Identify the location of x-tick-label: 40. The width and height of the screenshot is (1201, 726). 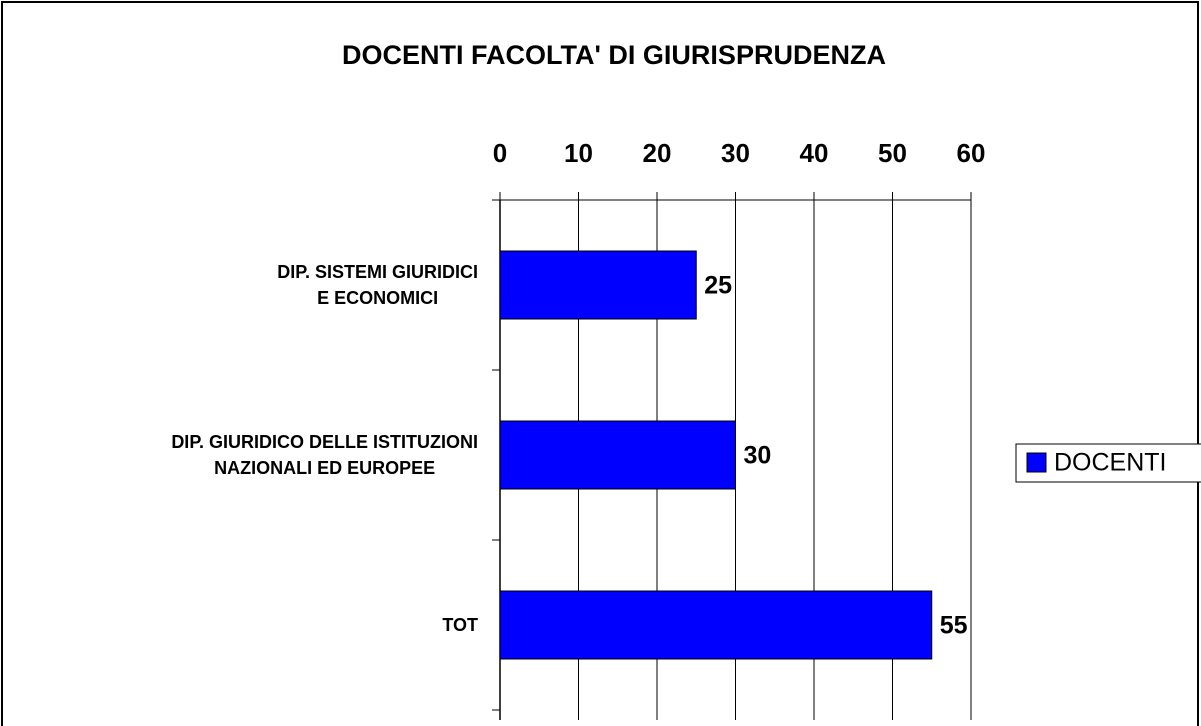
(814, 153).